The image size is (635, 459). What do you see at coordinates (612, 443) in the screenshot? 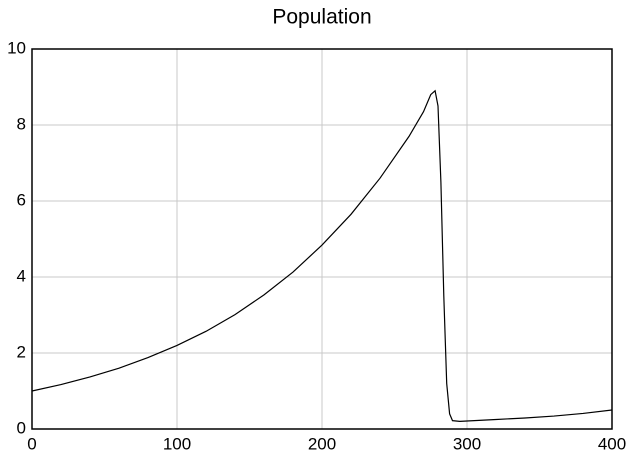
I see `x-tick-label: 400` at bounding box center [612, 443].